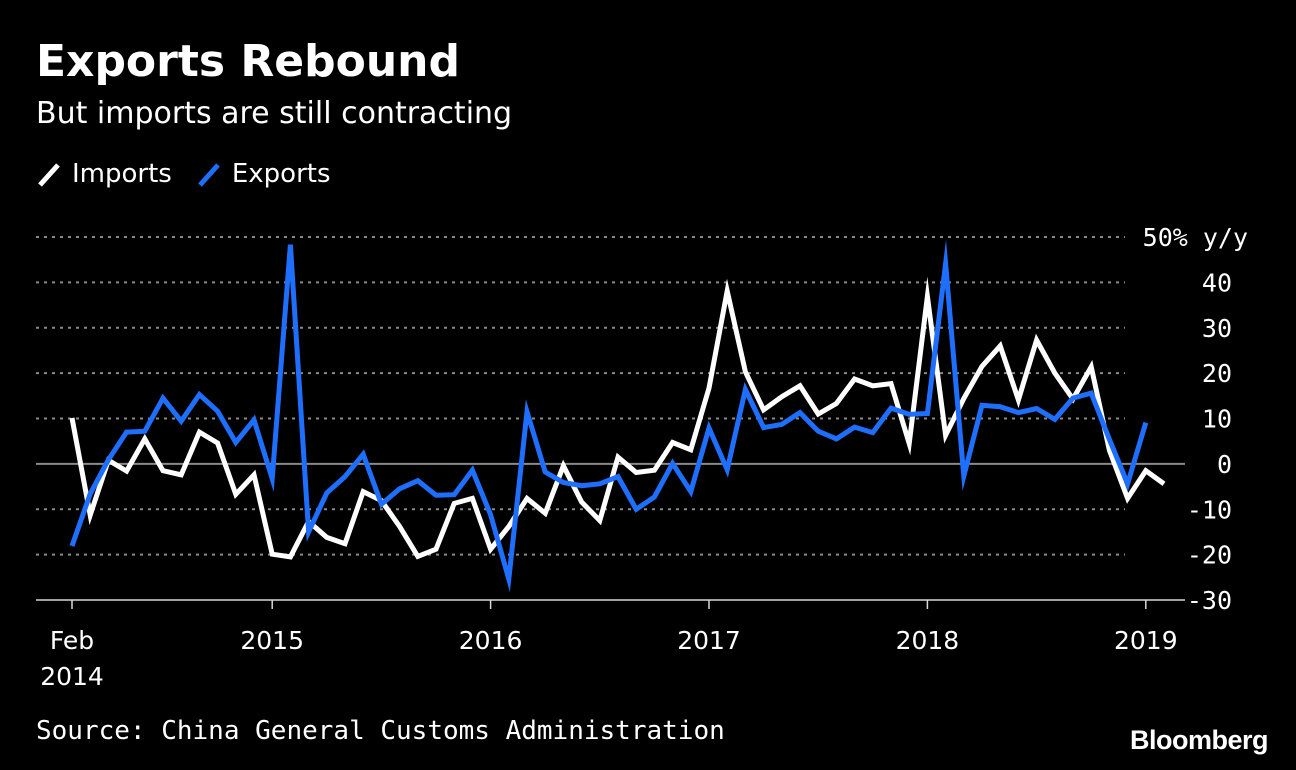  What do you see at coordinates (122, 174) in the screenshot?
I see `legend-label-imports: Imports` at bounding box center [122, 174].